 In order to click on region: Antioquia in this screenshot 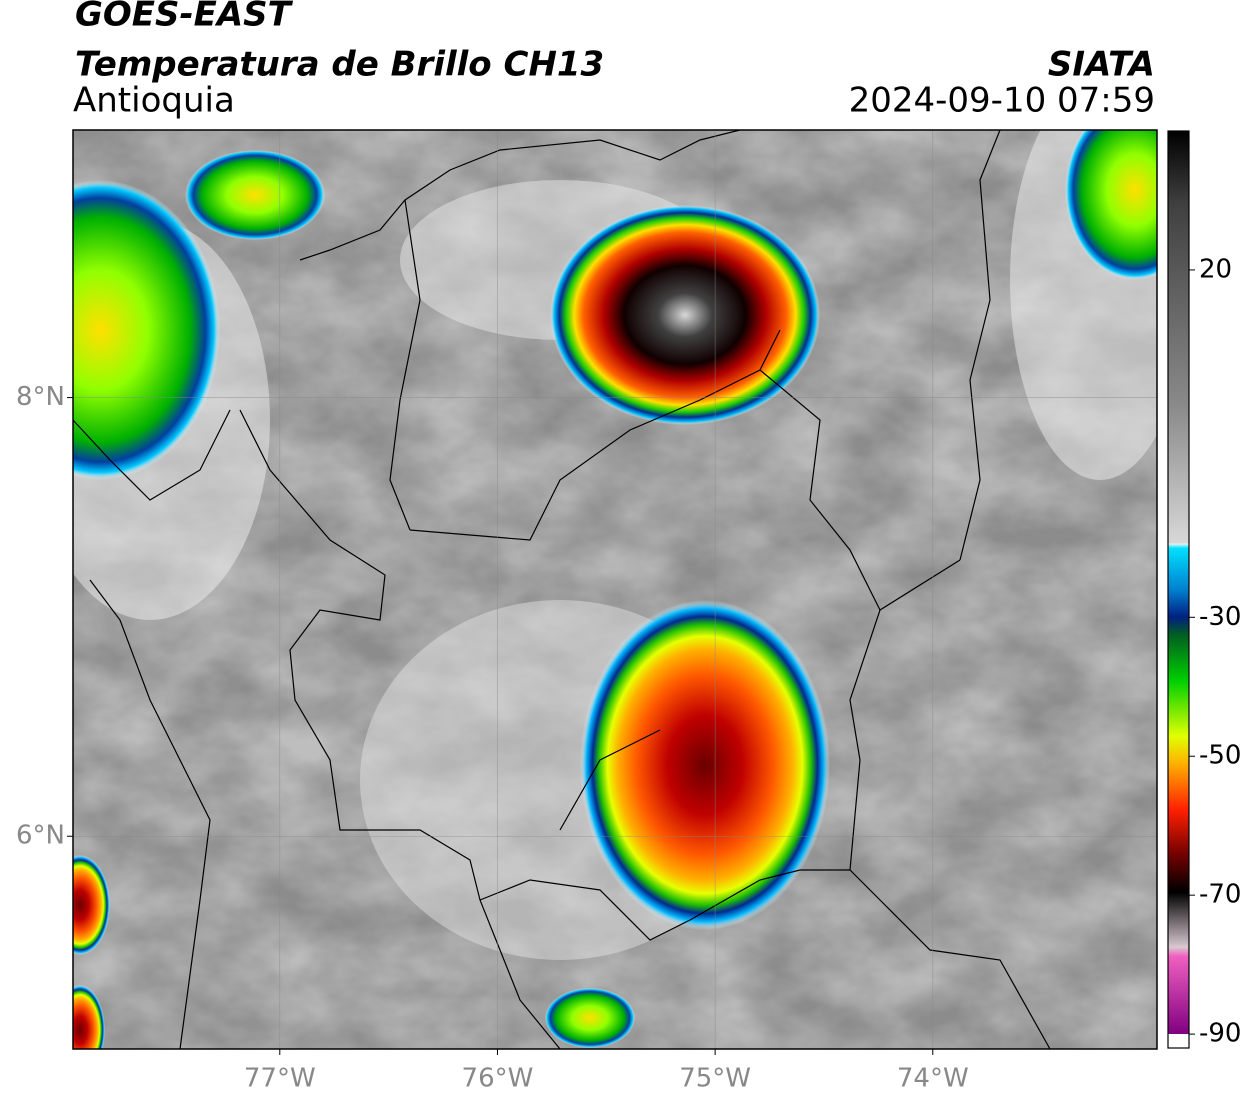, I will do `click(154, 101)`.